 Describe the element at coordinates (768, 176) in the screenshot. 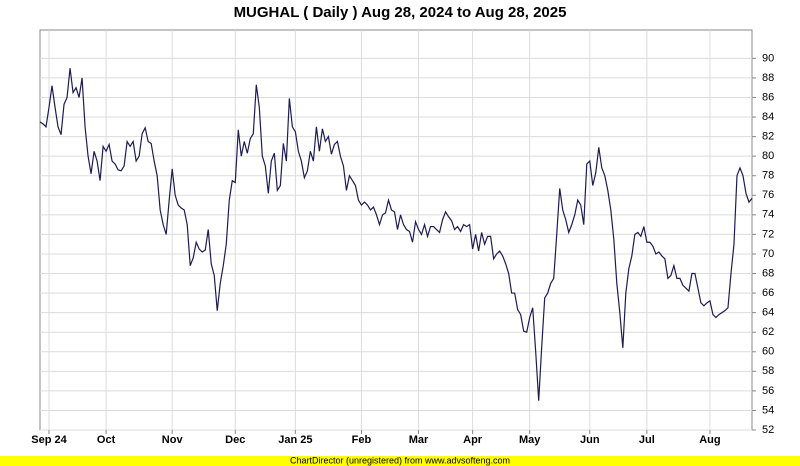

I see `y-tick-label: 78` at that location.